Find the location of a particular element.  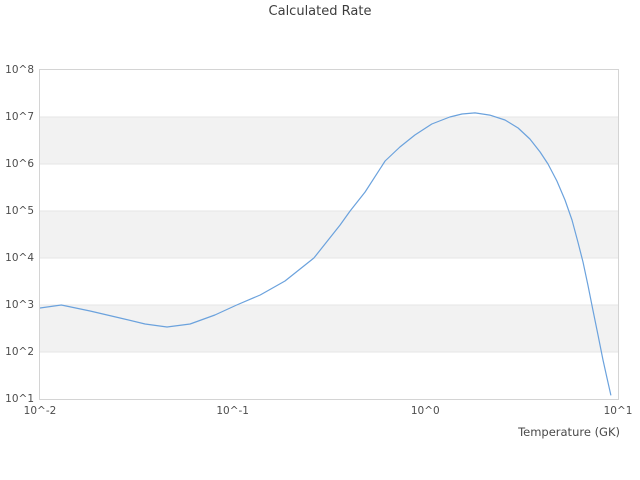

y-tick-label: 10^2 is located at coordinates (19, 352).